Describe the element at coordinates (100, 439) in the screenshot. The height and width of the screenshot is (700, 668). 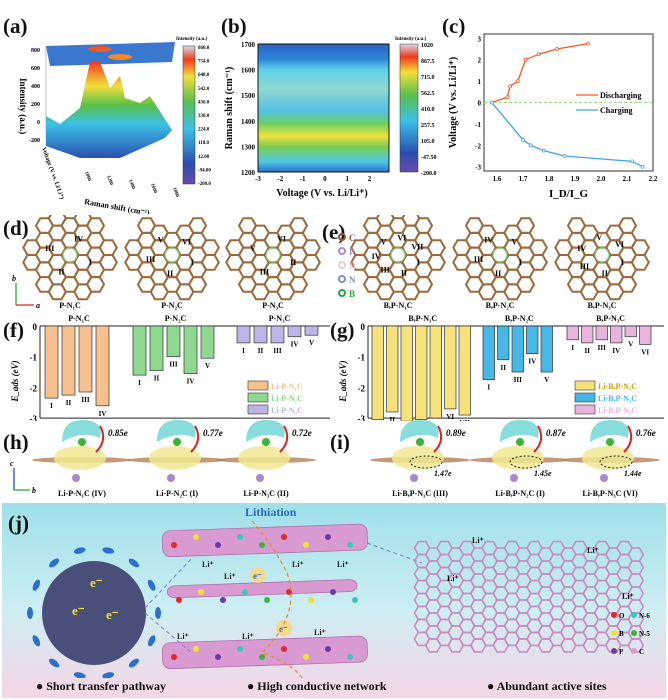
I see `charge-transfer-arrow` at that location.